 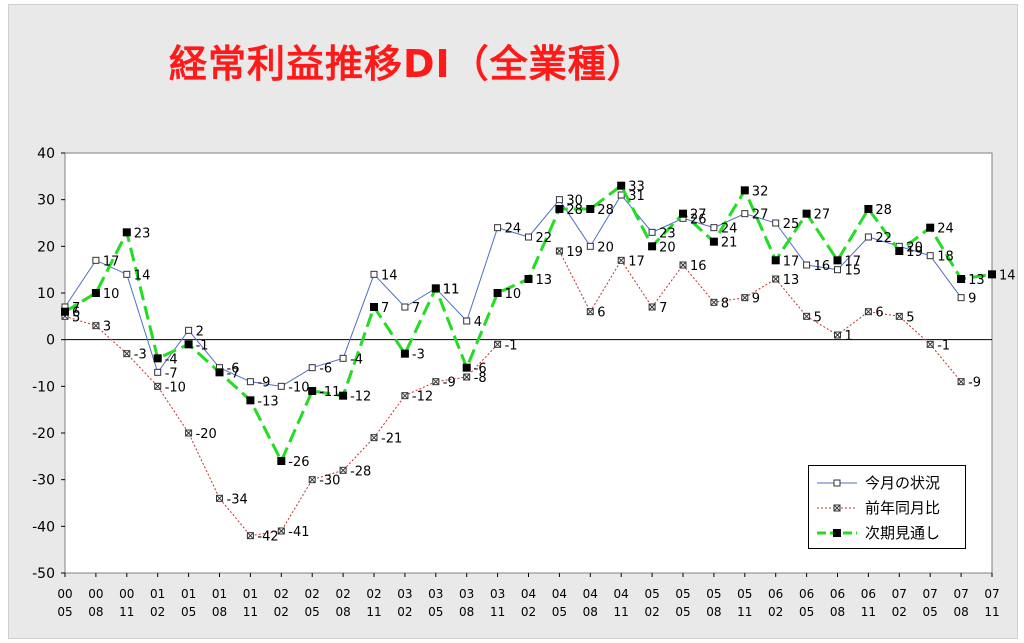 What do you see at coordinates (729, 243) in the screenshot?
I see `data-label: 21` at bounding box center [729, 243].